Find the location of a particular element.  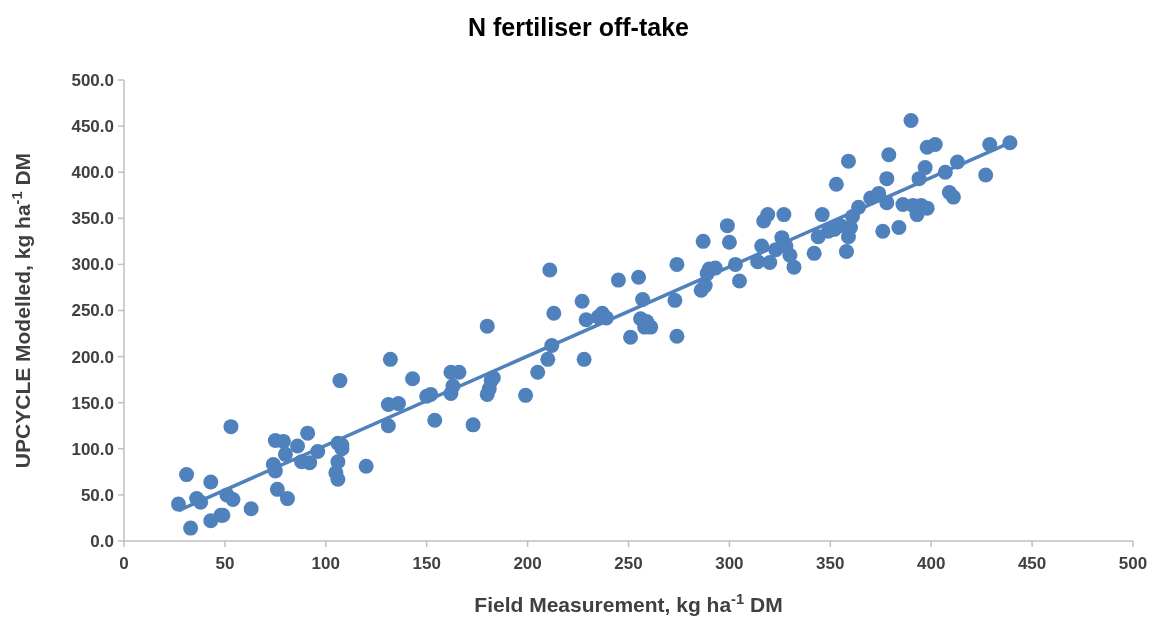

x-axis-title: Field Measurement, kg ha$^{-1}$ DM is located at coordinates (628, 603).